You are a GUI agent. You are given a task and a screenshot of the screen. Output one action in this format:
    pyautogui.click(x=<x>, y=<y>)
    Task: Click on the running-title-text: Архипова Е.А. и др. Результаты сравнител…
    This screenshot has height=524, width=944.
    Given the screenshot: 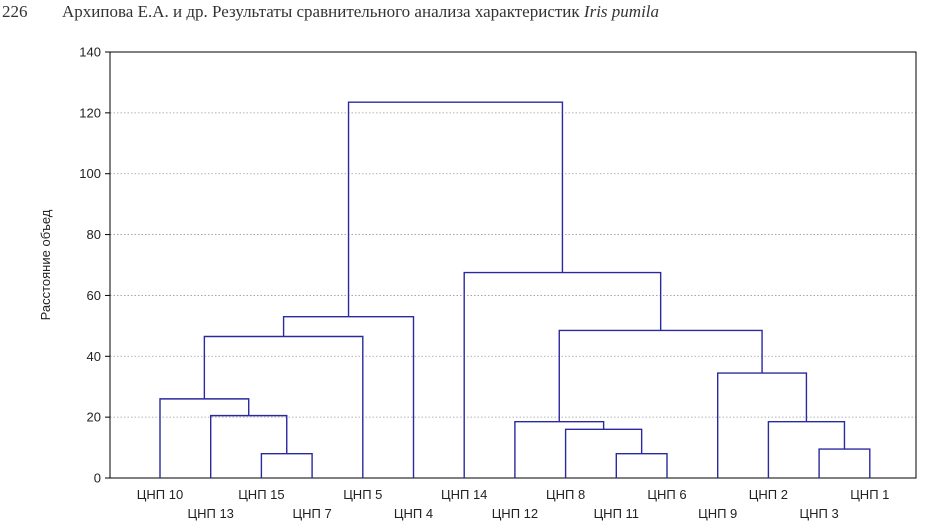 What is the action you would take?
    pyautogui.click(x=323, y=11)
    